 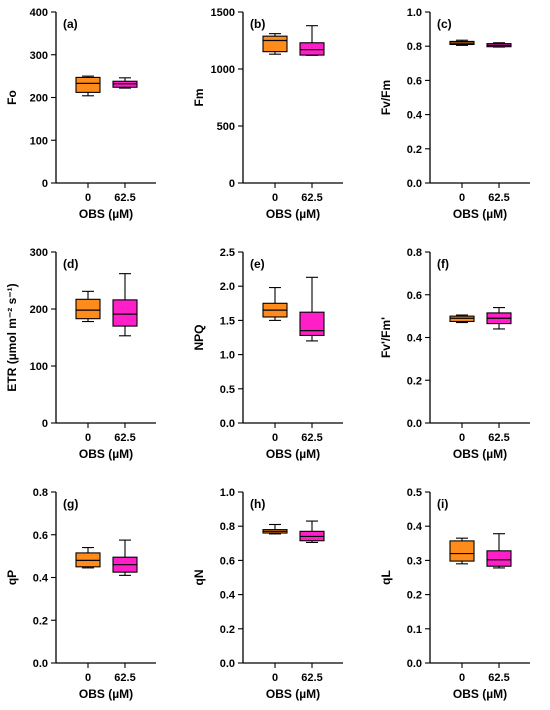 I want to click on y-tick-label: 300, so click(x=39, y=56).